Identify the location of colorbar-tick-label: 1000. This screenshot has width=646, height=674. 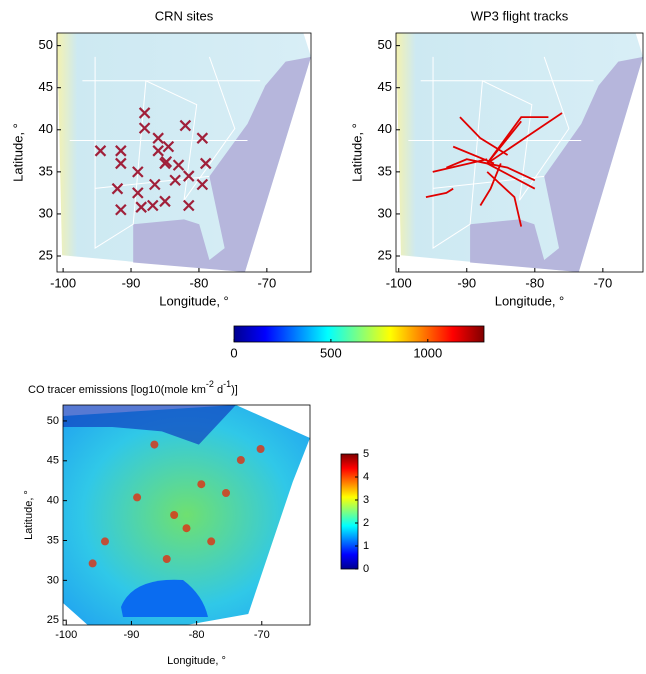
(427, 352).